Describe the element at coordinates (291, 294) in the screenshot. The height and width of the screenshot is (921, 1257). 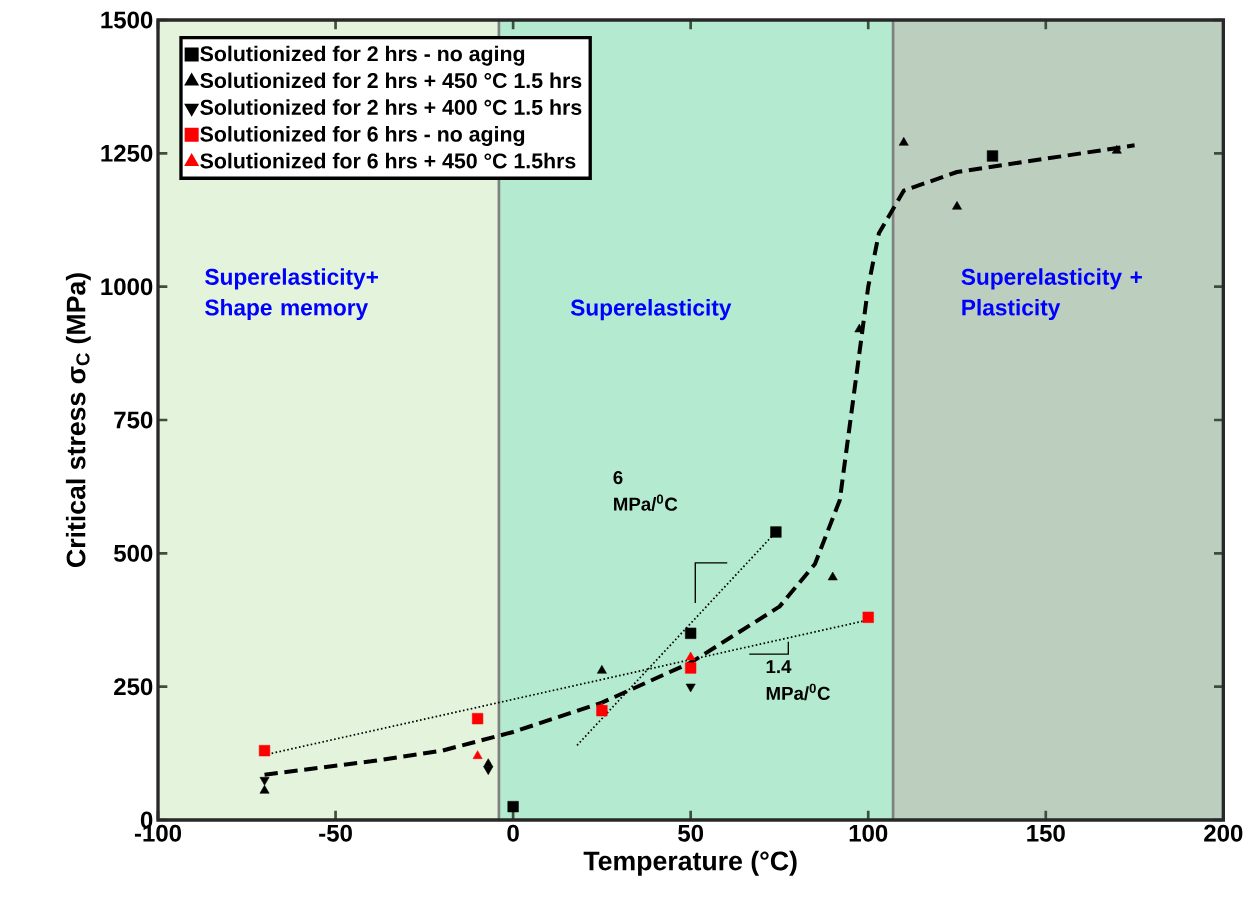
I see `annotation: Superelasticity+ Shape memory` at that location.